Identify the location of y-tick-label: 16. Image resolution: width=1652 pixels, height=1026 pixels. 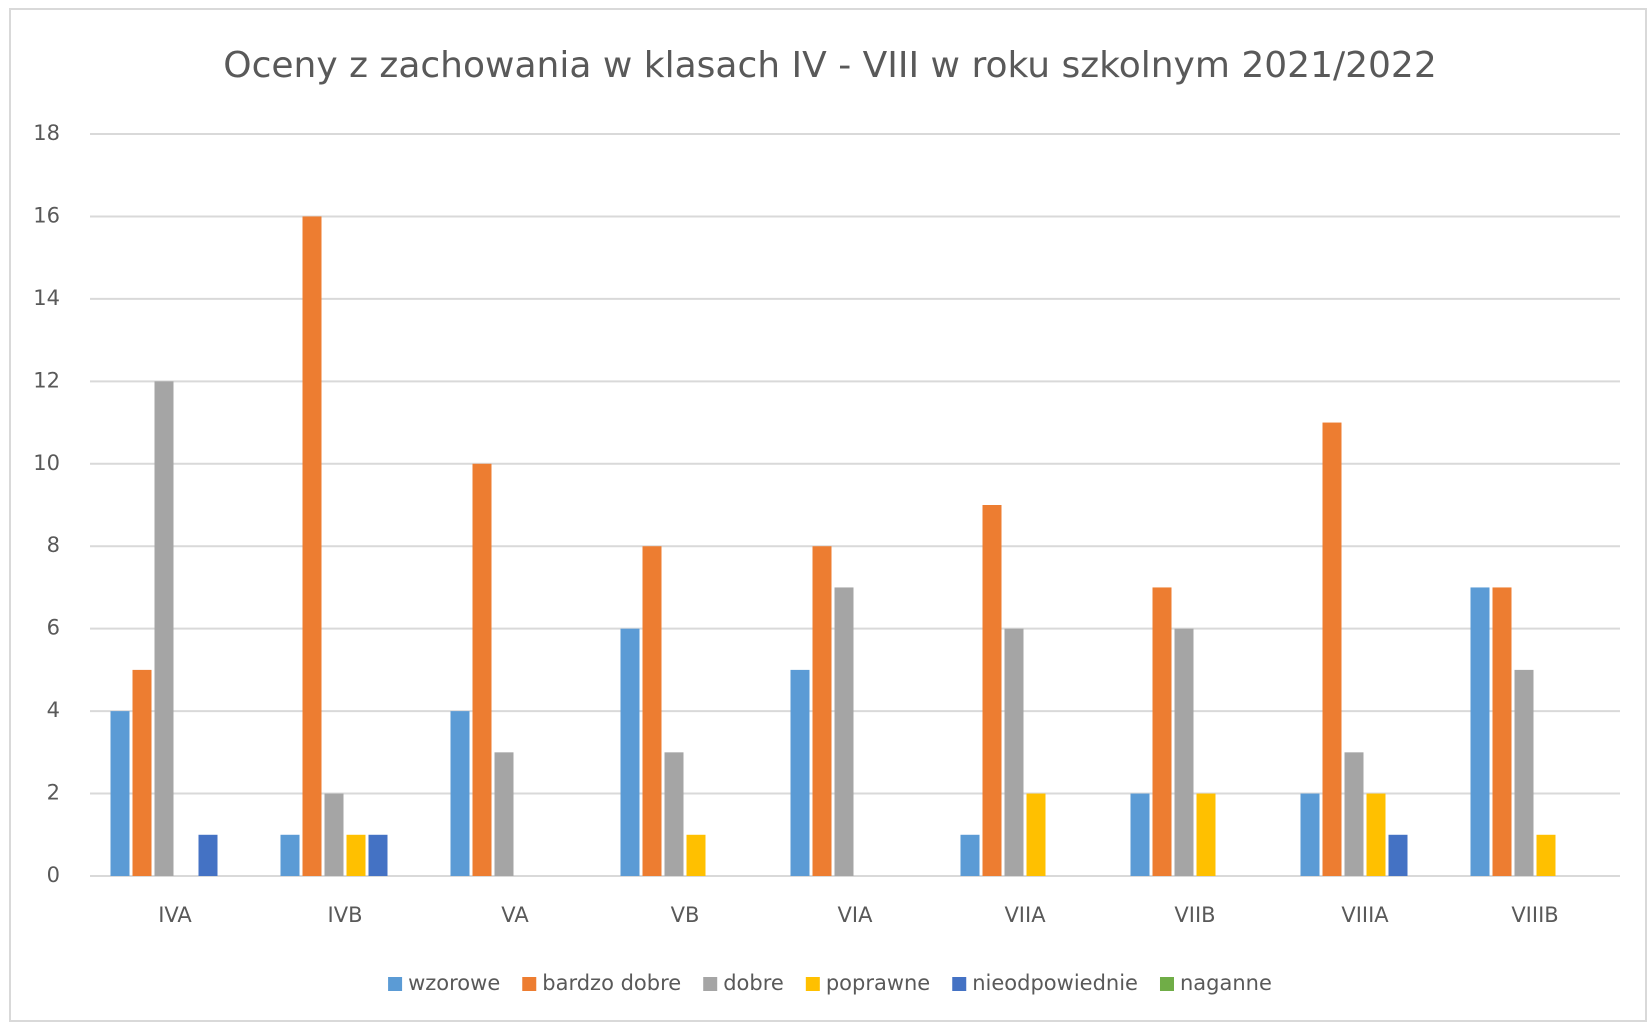
(46, 215).